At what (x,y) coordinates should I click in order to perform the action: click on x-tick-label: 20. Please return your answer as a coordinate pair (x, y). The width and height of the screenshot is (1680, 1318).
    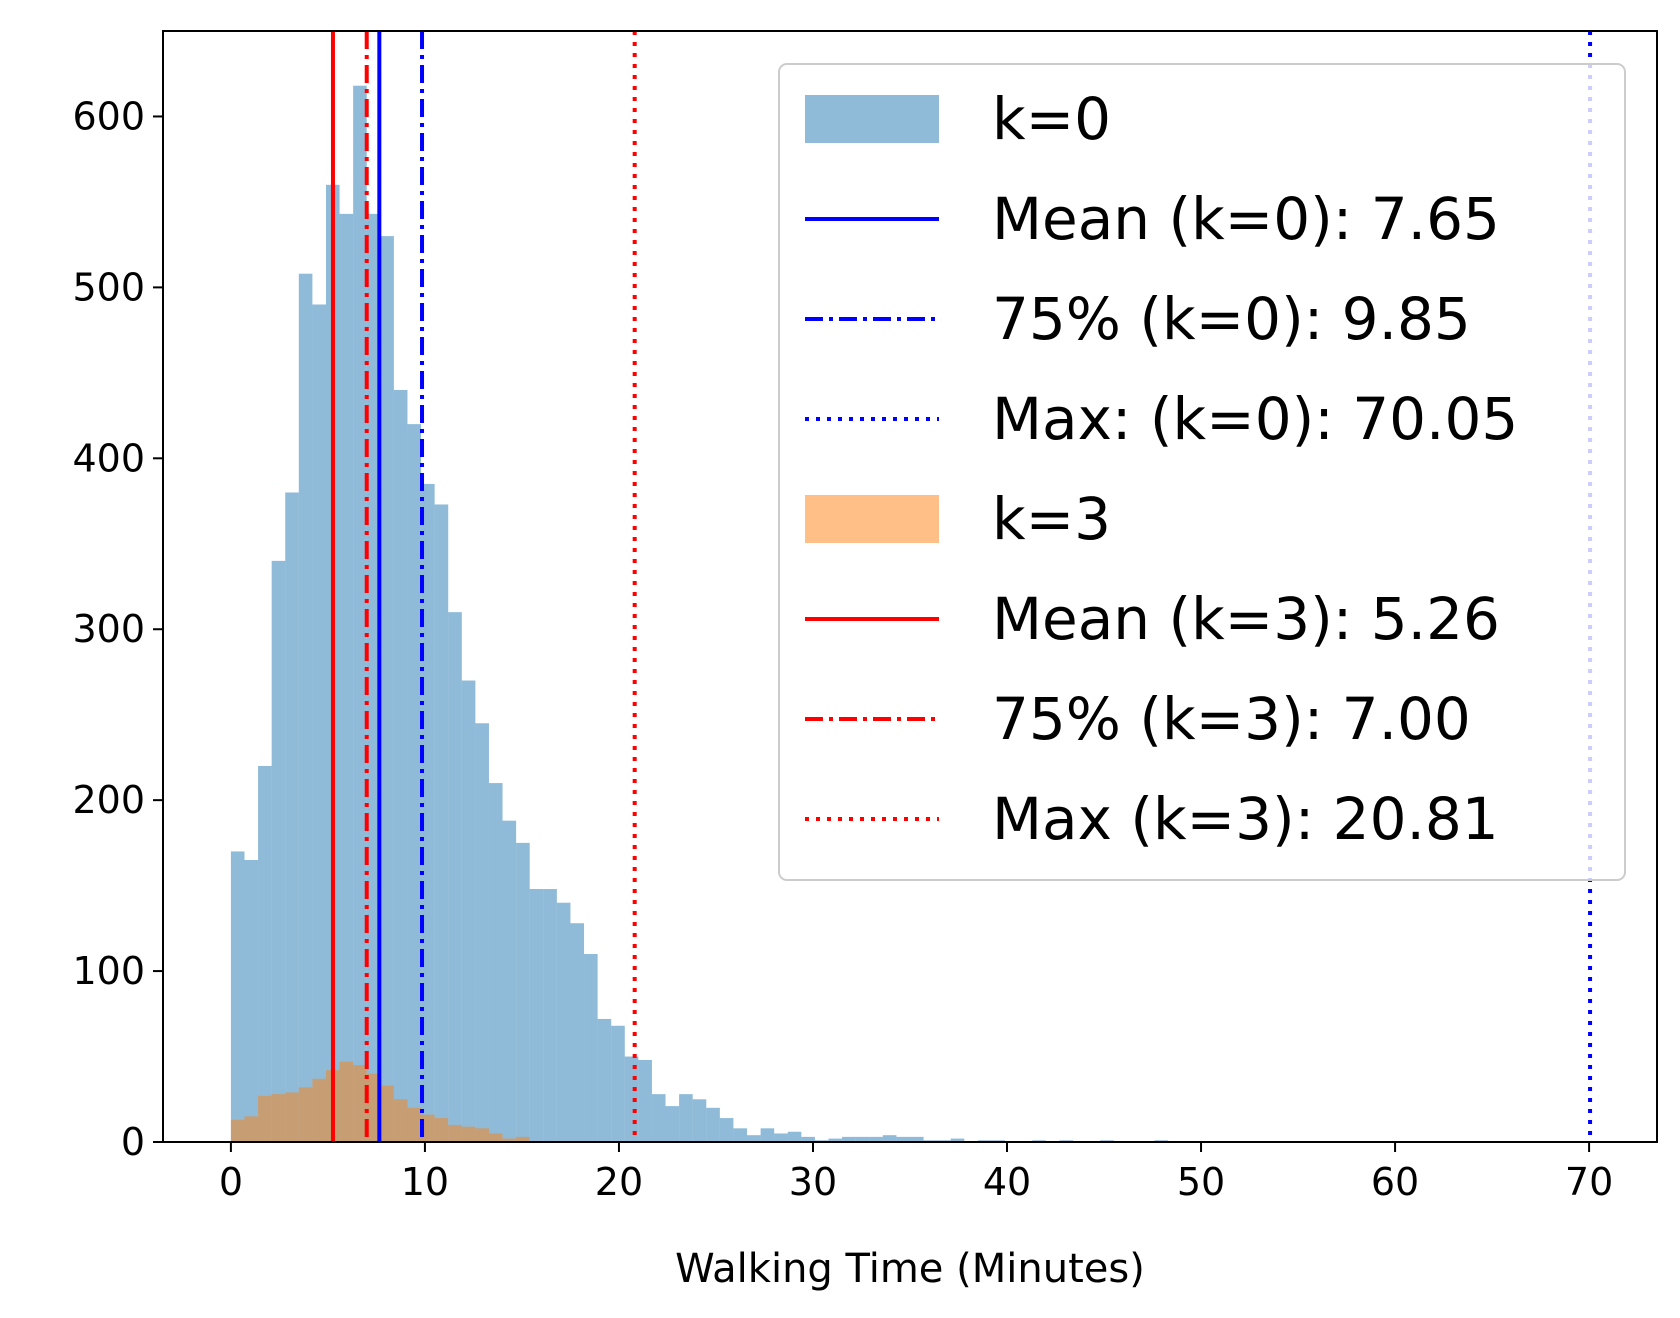
    Looking at the image, I should click on (619, 1182).